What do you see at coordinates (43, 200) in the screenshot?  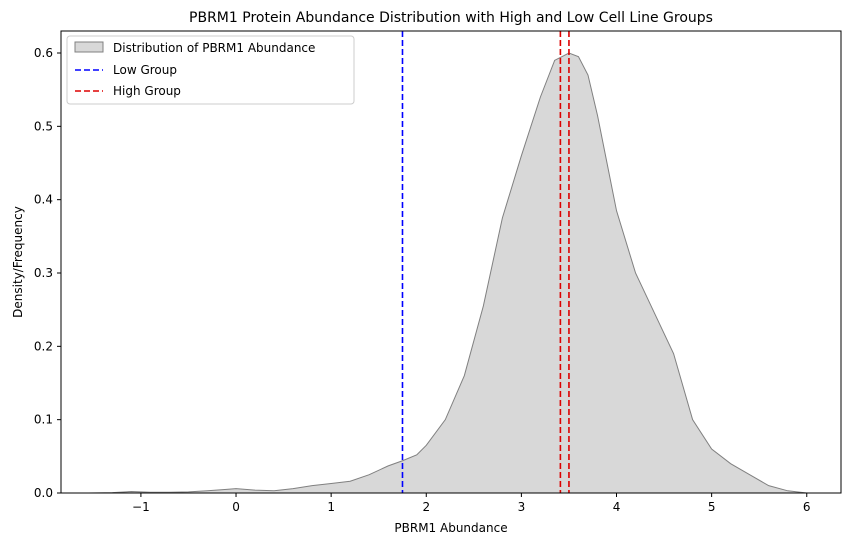 I see `y-tick-label: 0.4` at bounding box center [43, 200].